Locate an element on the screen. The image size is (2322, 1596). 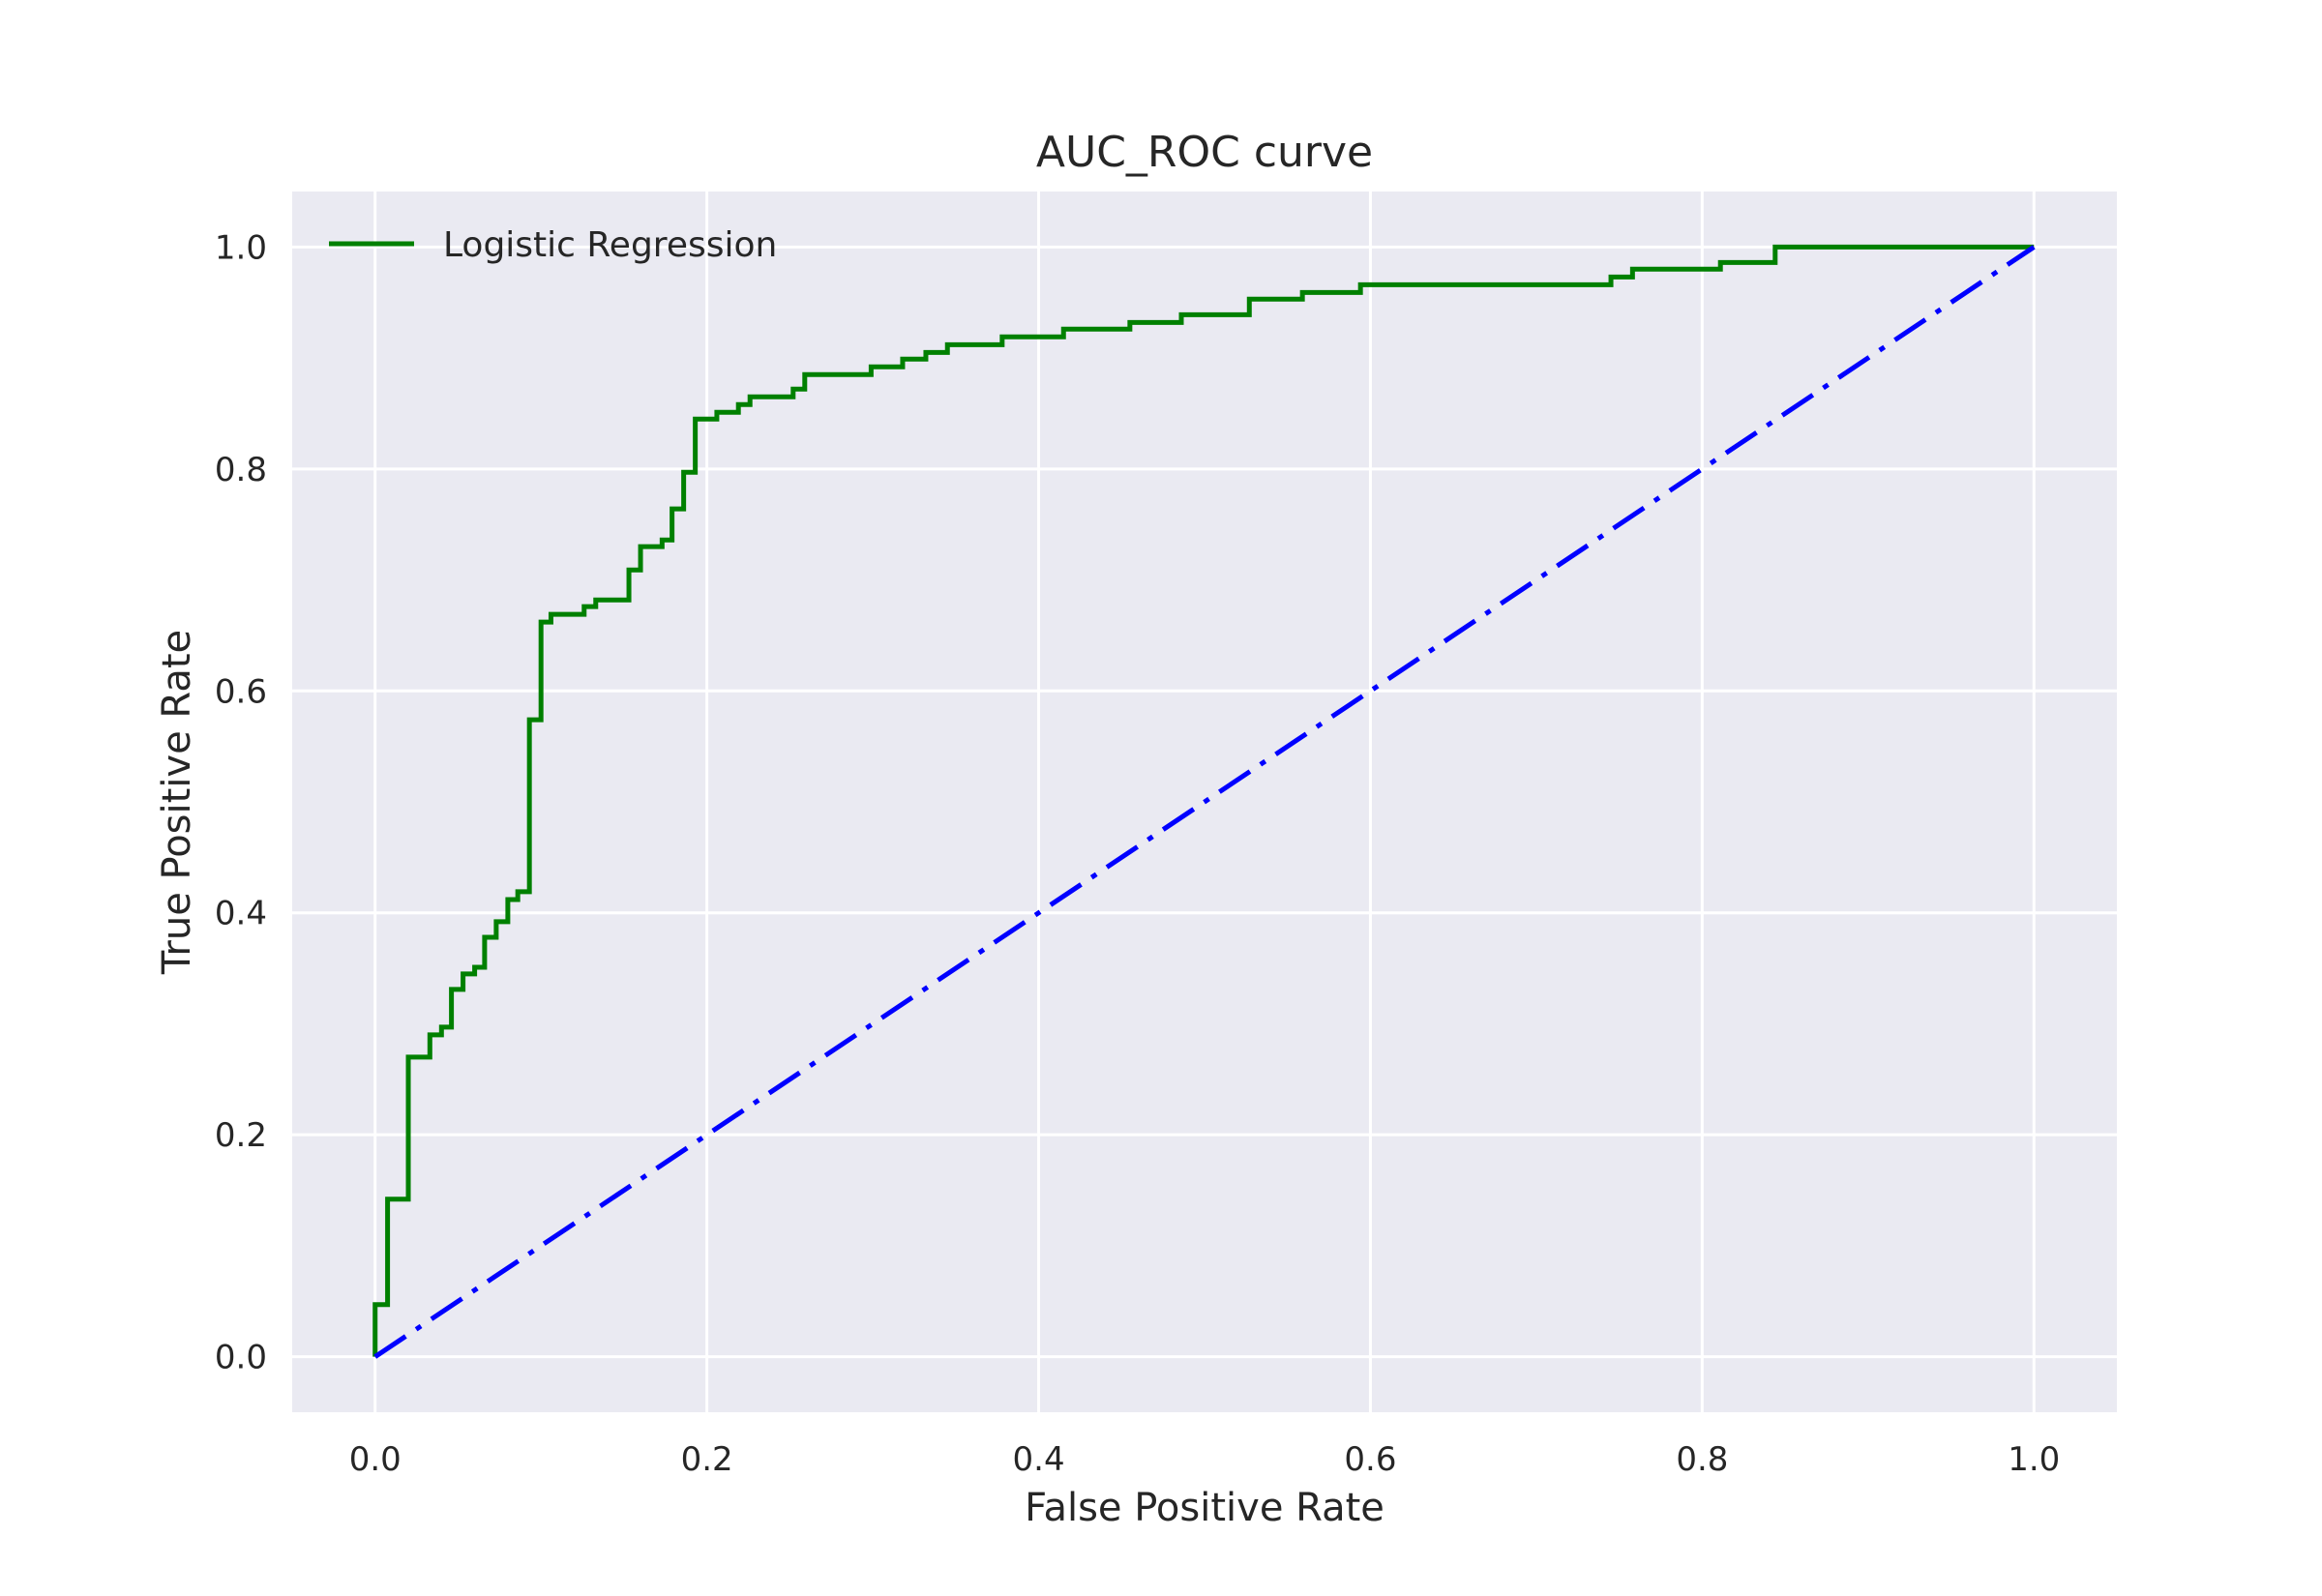
legend: Logistic Regression is located at coordinates (553, 245).